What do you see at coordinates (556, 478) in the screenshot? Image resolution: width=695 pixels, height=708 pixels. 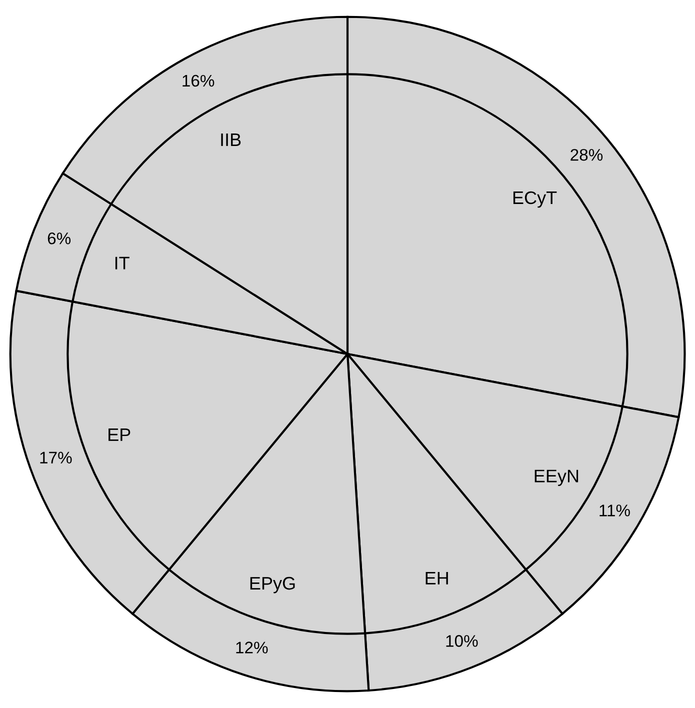 I see `slice-label: EEyN` at bounding box center [556, 478].